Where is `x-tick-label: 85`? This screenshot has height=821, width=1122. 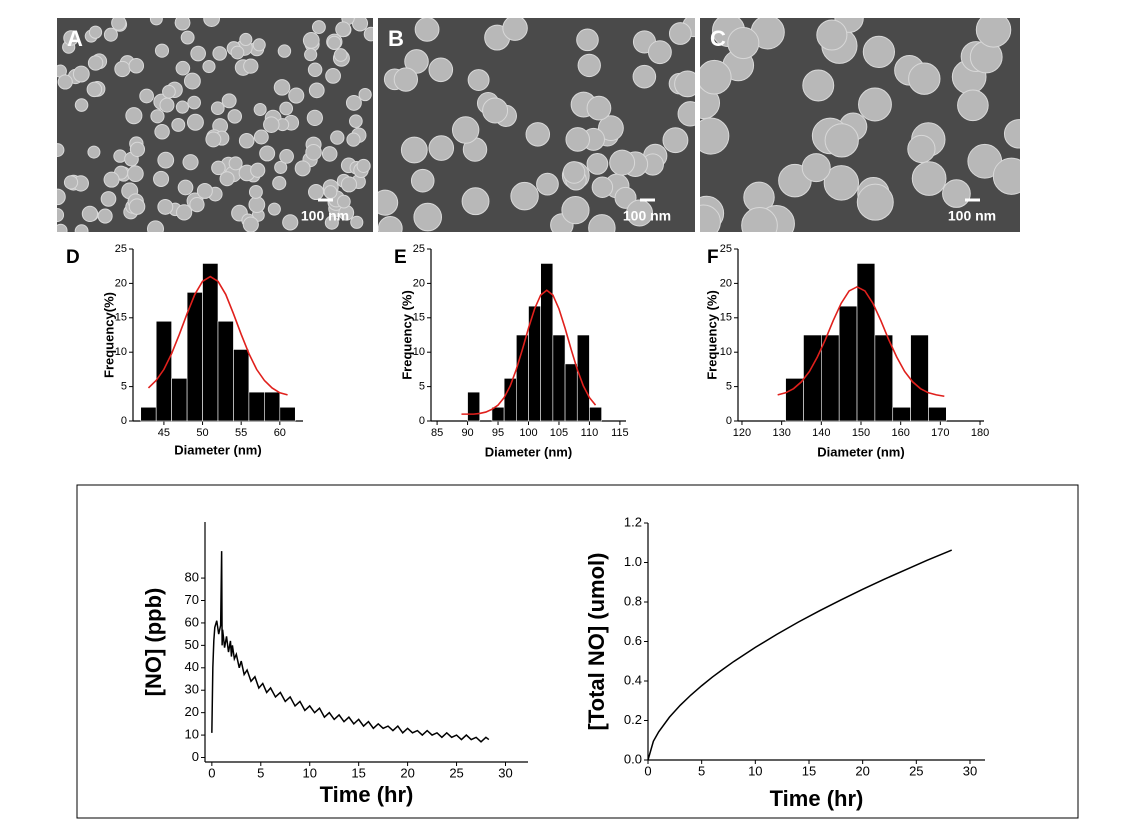
x-tick-label: 85 is located at coordinates (437, 433).